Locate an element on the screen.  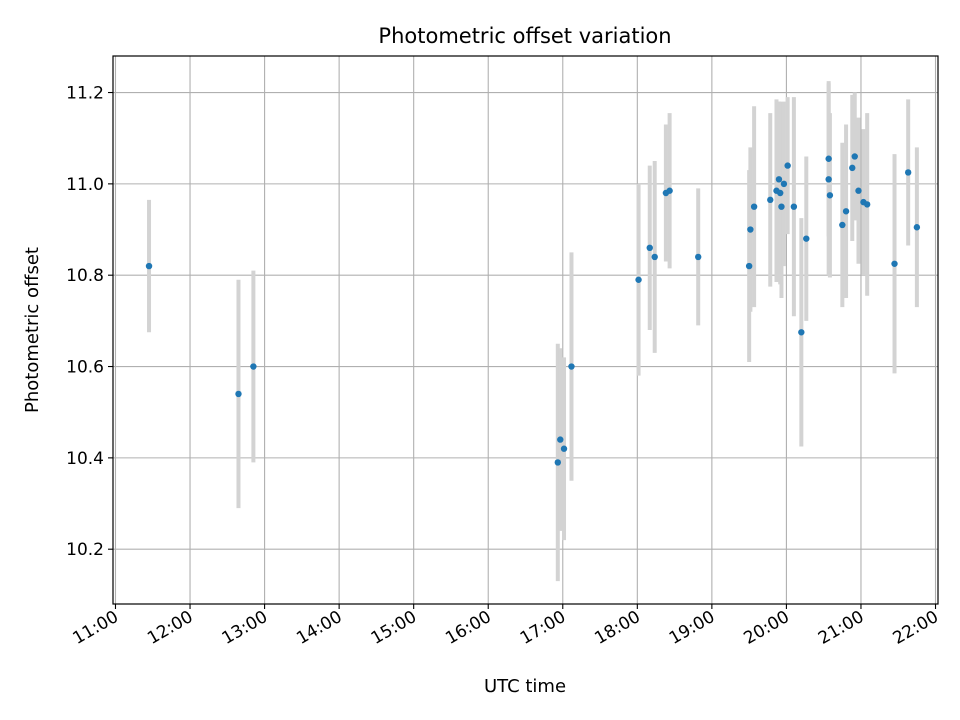
y-tick-label: 11.2 is located at coordinates (85, 94).